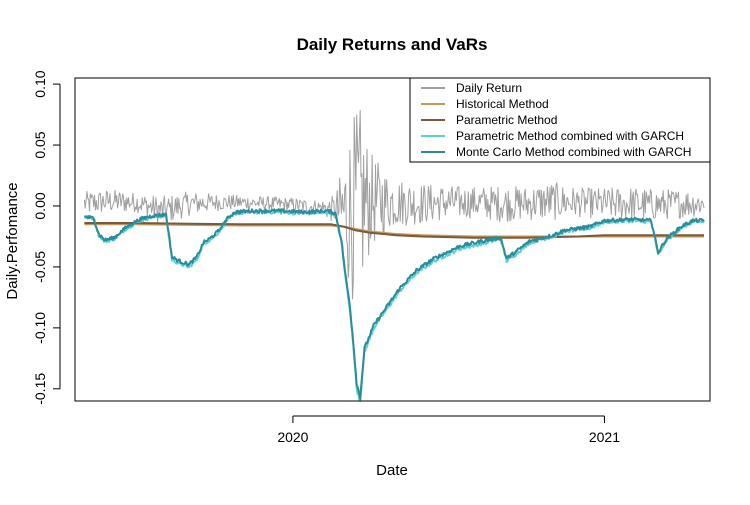 This screenshot has width=750, height=505. What do you see at coordinates (506, 120) in the screenshot?
I see `legend-label-2: Parametric Method` at bounding box center [506, 120].